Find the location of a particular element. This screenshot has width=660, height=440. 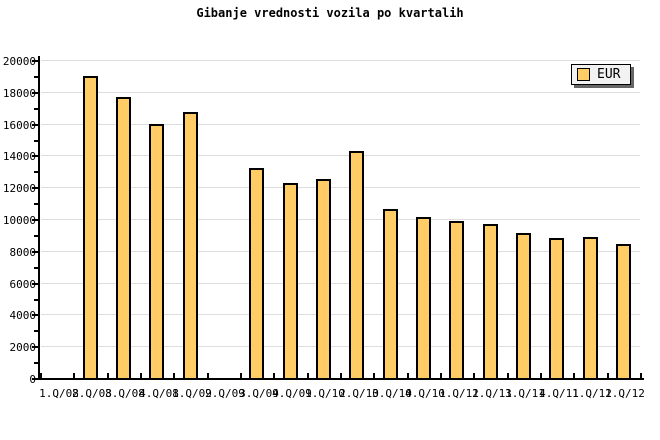

x-tick-label: 2.Q/10 is located at coordinates (359, 393).